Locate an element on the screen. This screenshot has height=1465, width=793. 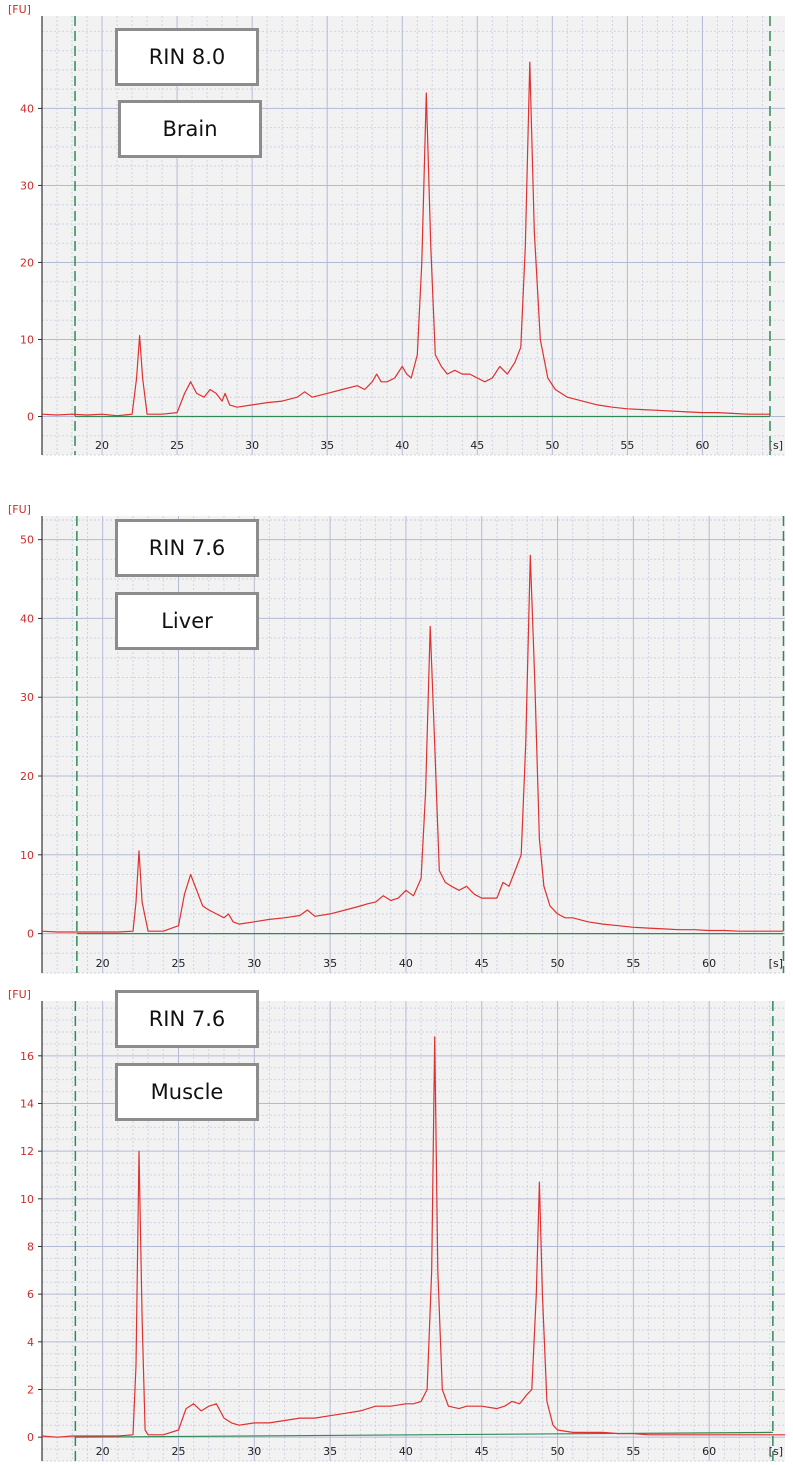
y-tick-label: 6 is located at coordinates (30, 1294).